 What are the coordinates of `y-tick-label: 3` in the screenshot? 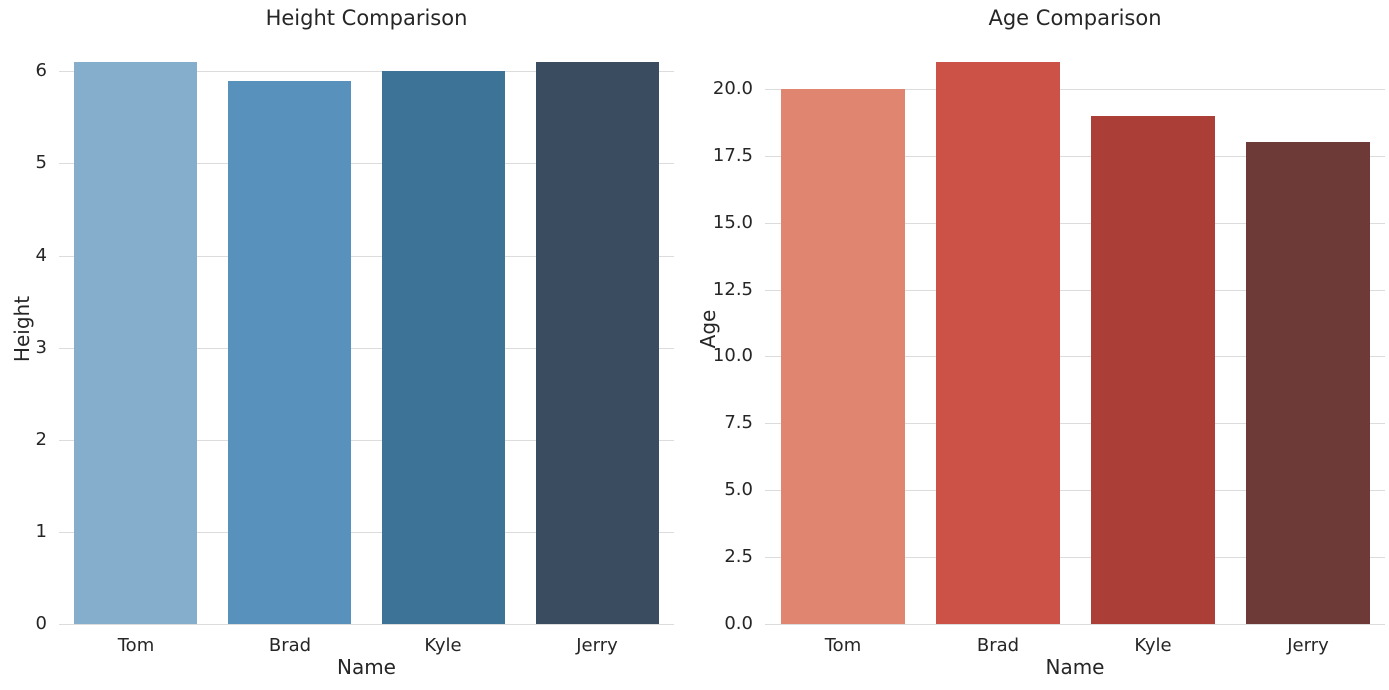 It's located at (41, 347).